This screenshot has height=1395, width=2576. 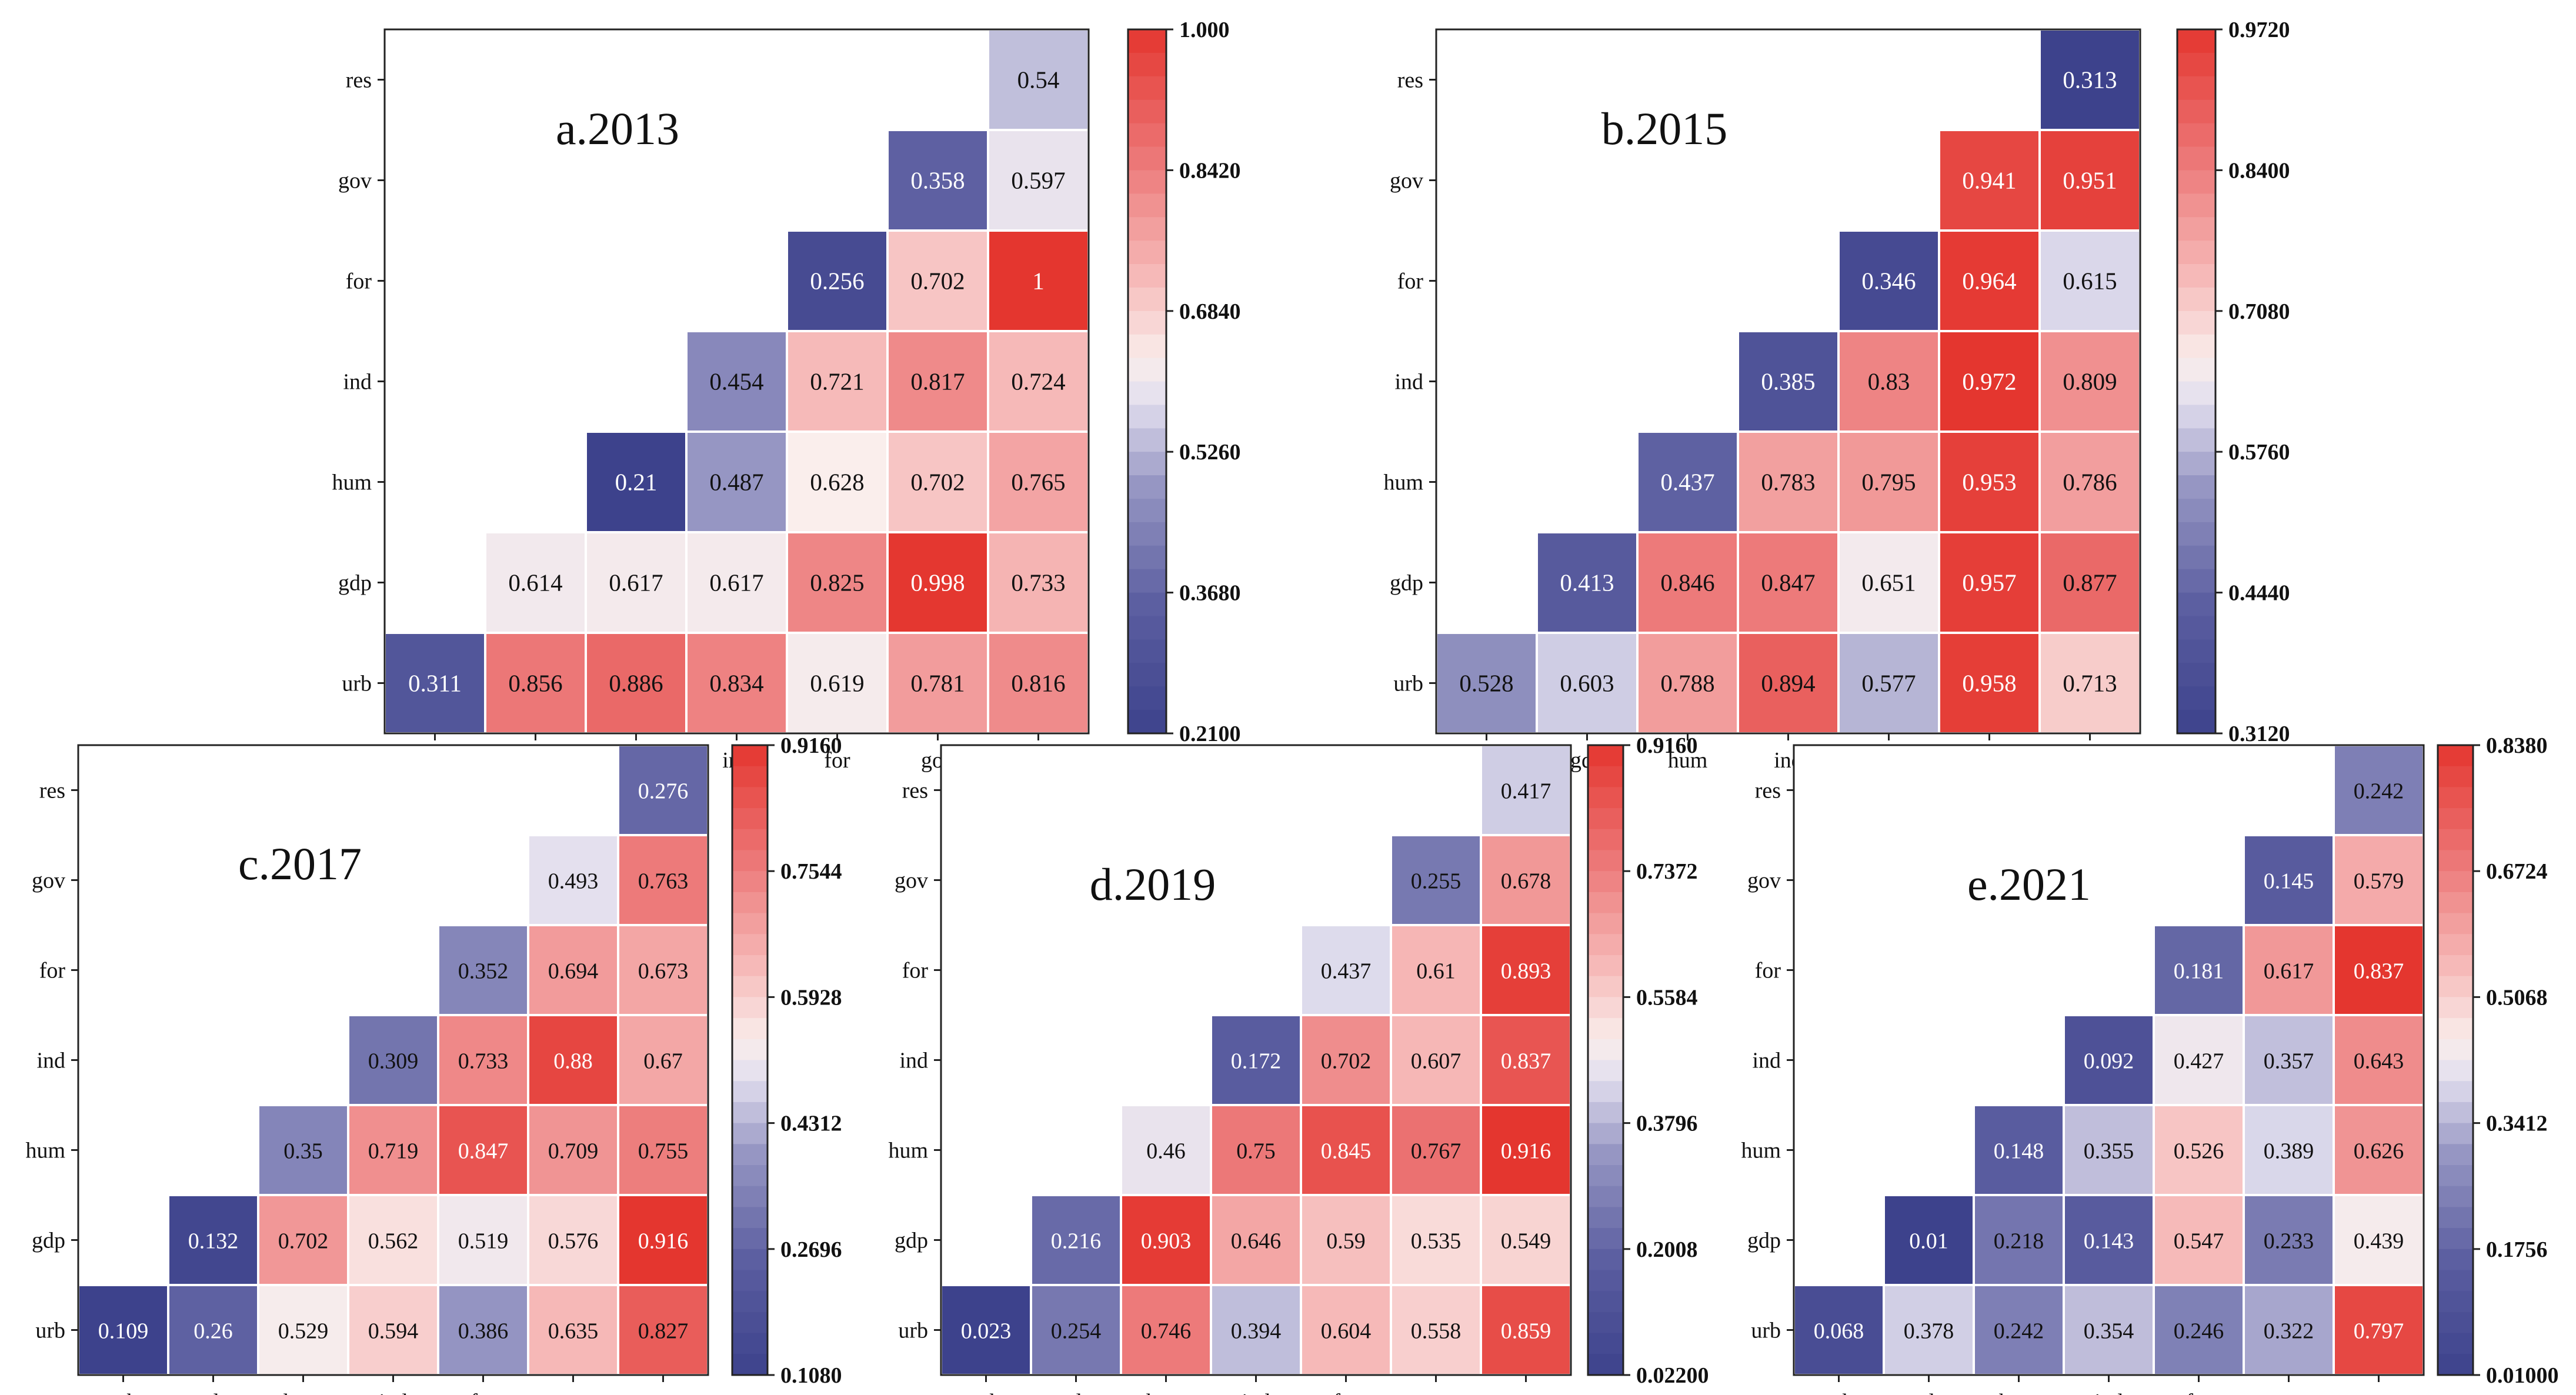 I want to click on colorbar-tick-label: 0.5760, so click(x=2259, y=452).